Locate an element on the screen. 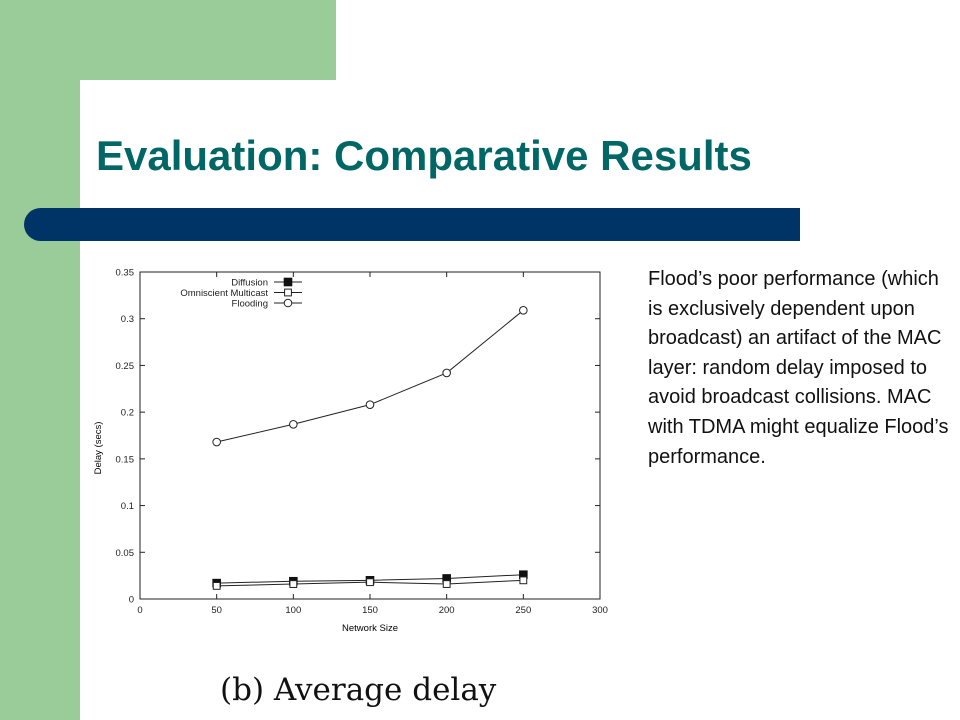 This screenshot has height=720, width=960. legend-marker-diffusion is located at coordinates (288, 282).